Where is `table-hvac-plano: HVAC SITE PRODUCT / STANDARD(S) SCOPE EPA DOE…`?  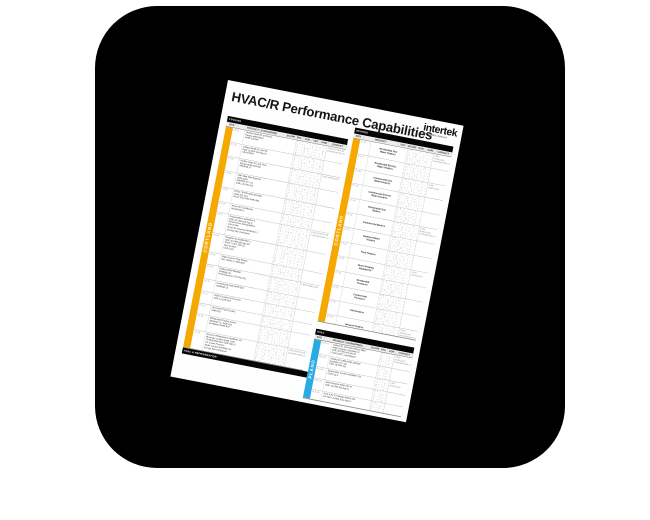 table-hvac-plano: HVAC SITE PRODUCT / STANDARD(S) SCOPE EPA DOE… is located at coordinates (358, 373).